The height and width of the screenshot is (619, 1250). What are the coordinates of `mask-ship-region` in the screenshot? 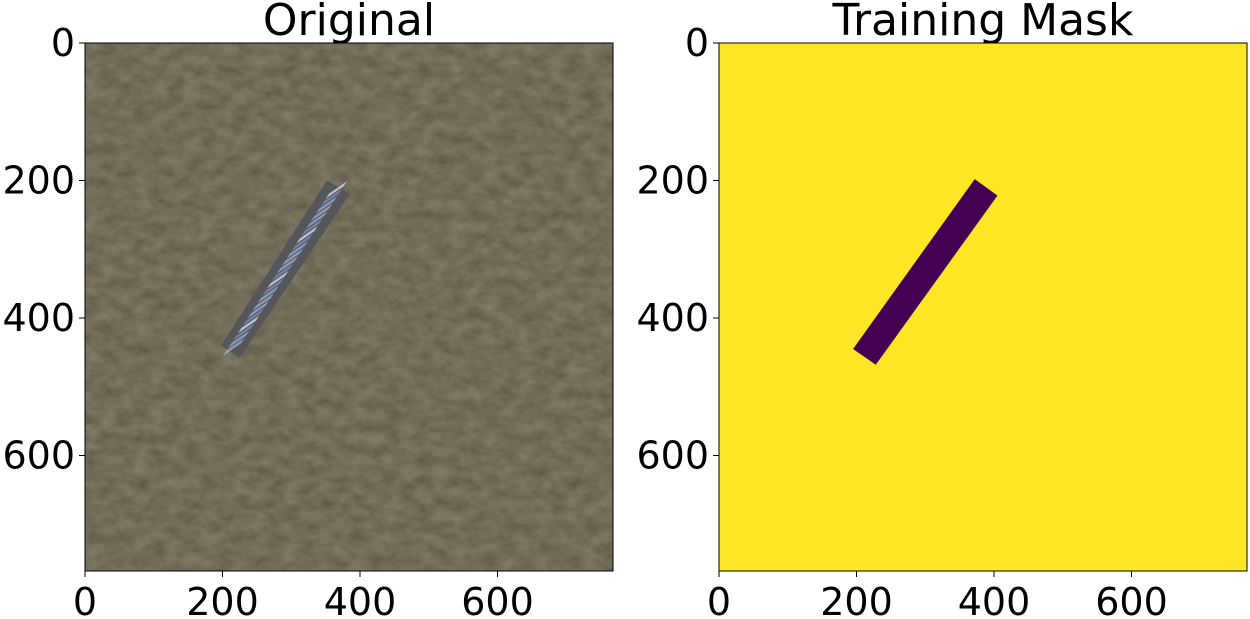 It's located at (925, 272).